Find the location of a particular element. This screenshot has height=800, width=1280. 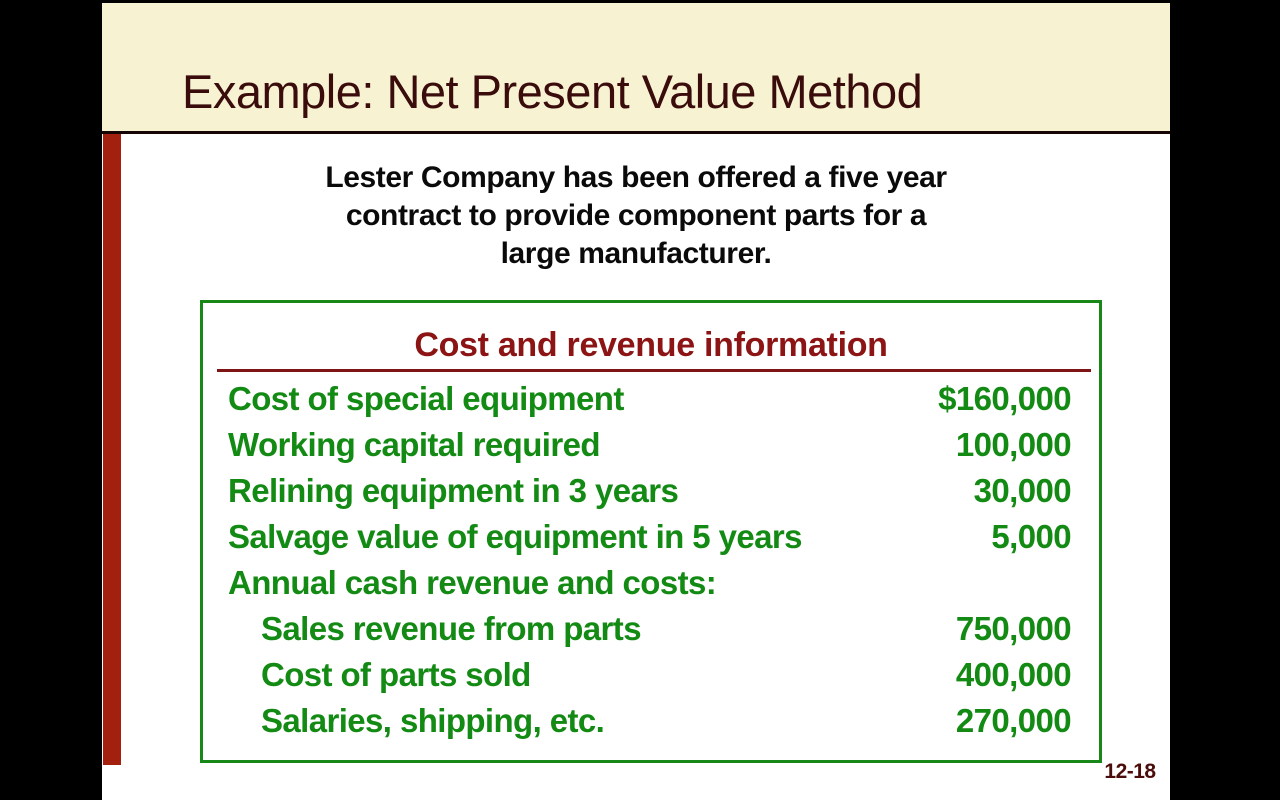

row-value: 100,000 is located at coordinates (1013, 444).